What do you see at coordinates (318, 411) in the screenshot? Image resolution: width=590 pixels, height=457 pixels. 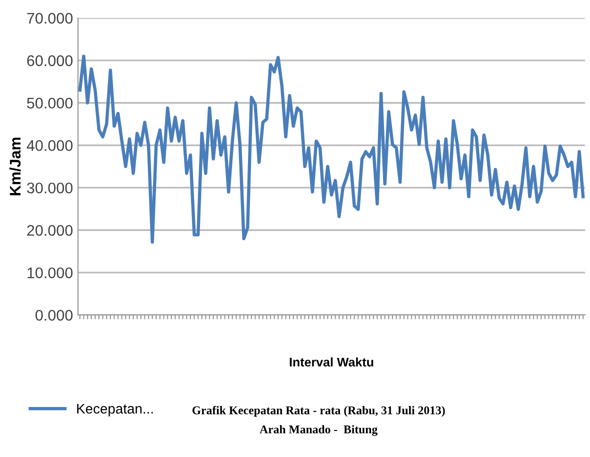 I see `text: Grafik Kecepatan Rata - rata (Rabu, 31 Juli 2013)` at bounding box center [318, 411].